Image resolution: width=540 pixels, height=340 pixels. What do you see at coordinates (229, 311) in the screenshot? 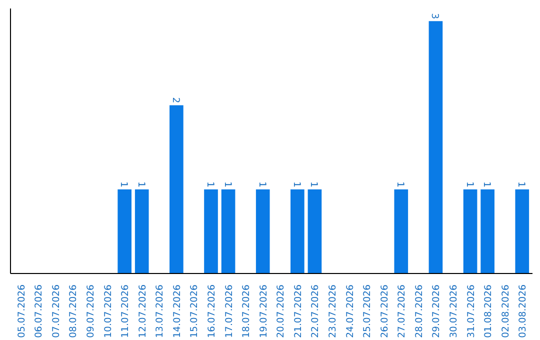
I see `x-tick-label: 17.07.2026` at bounding box center [229, 311].